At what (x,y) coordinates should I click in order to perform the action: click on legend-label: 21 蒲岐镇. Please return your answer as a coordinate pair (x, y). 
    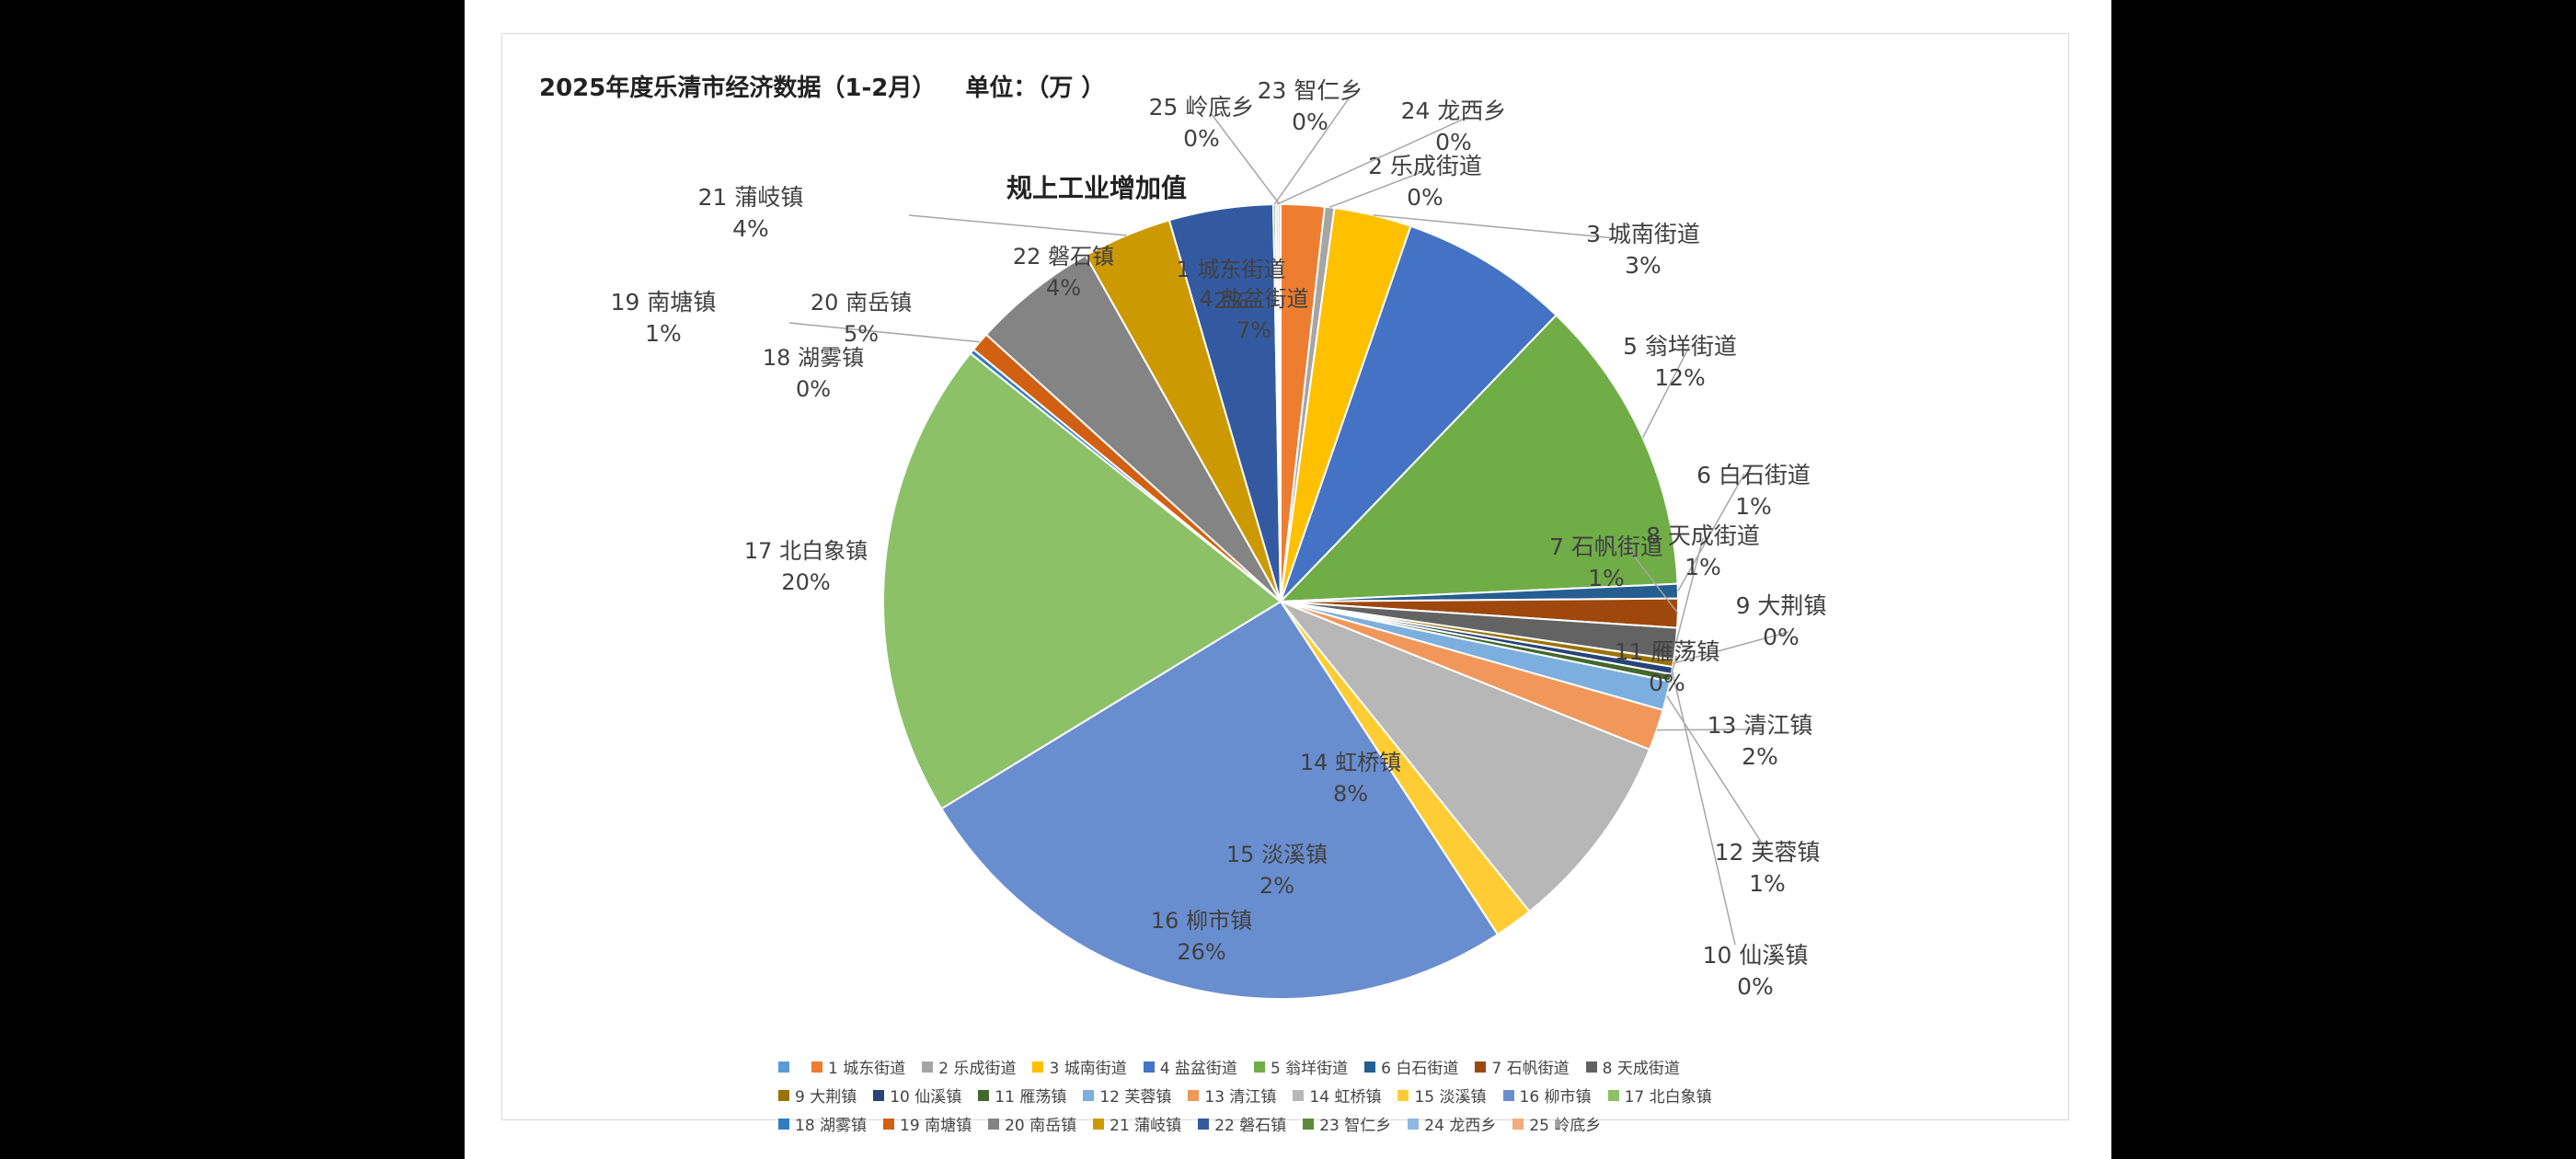
    Looking at the image, I should click on (1146, 1126).